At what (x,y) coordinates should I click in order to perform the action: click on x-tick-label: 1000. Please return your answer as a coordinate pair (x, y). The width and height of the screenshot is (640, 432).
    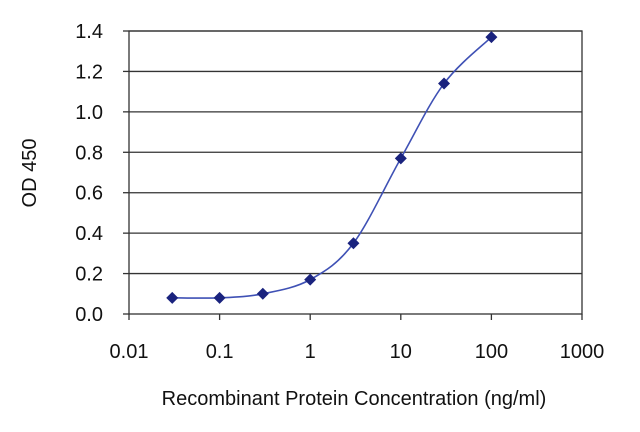
    Looking at the image, I should click on (582, 352).